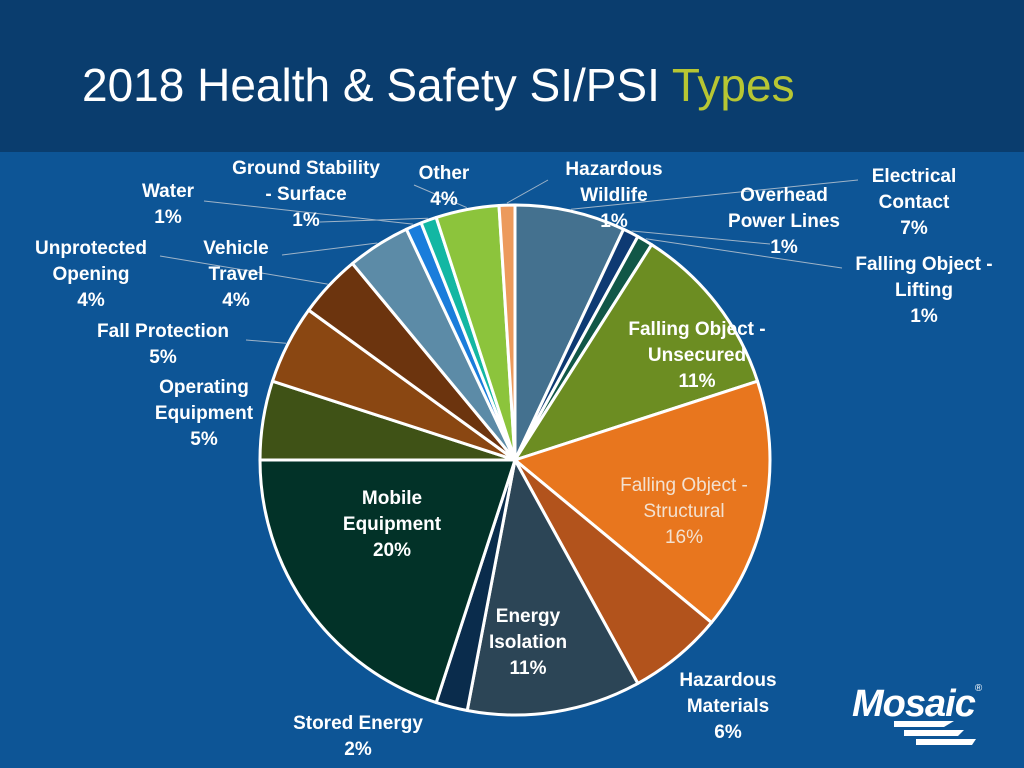 The image size is (1024, 768). I want to click on slice-label-line: Unsecured, so click(697, 355).